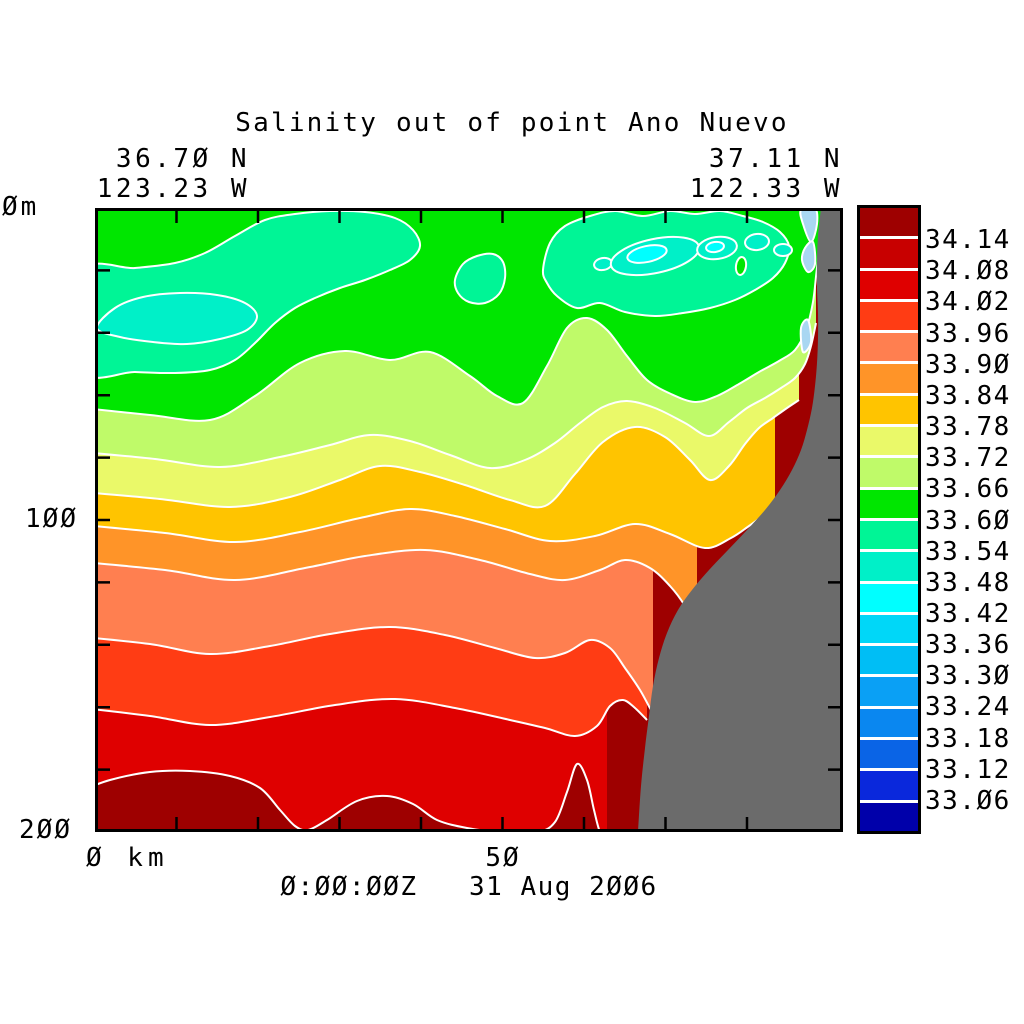  What do you see at coordinates (177, 318) in the screenshot?
I see `fresh-core-west` at bounding box center [177, 318].